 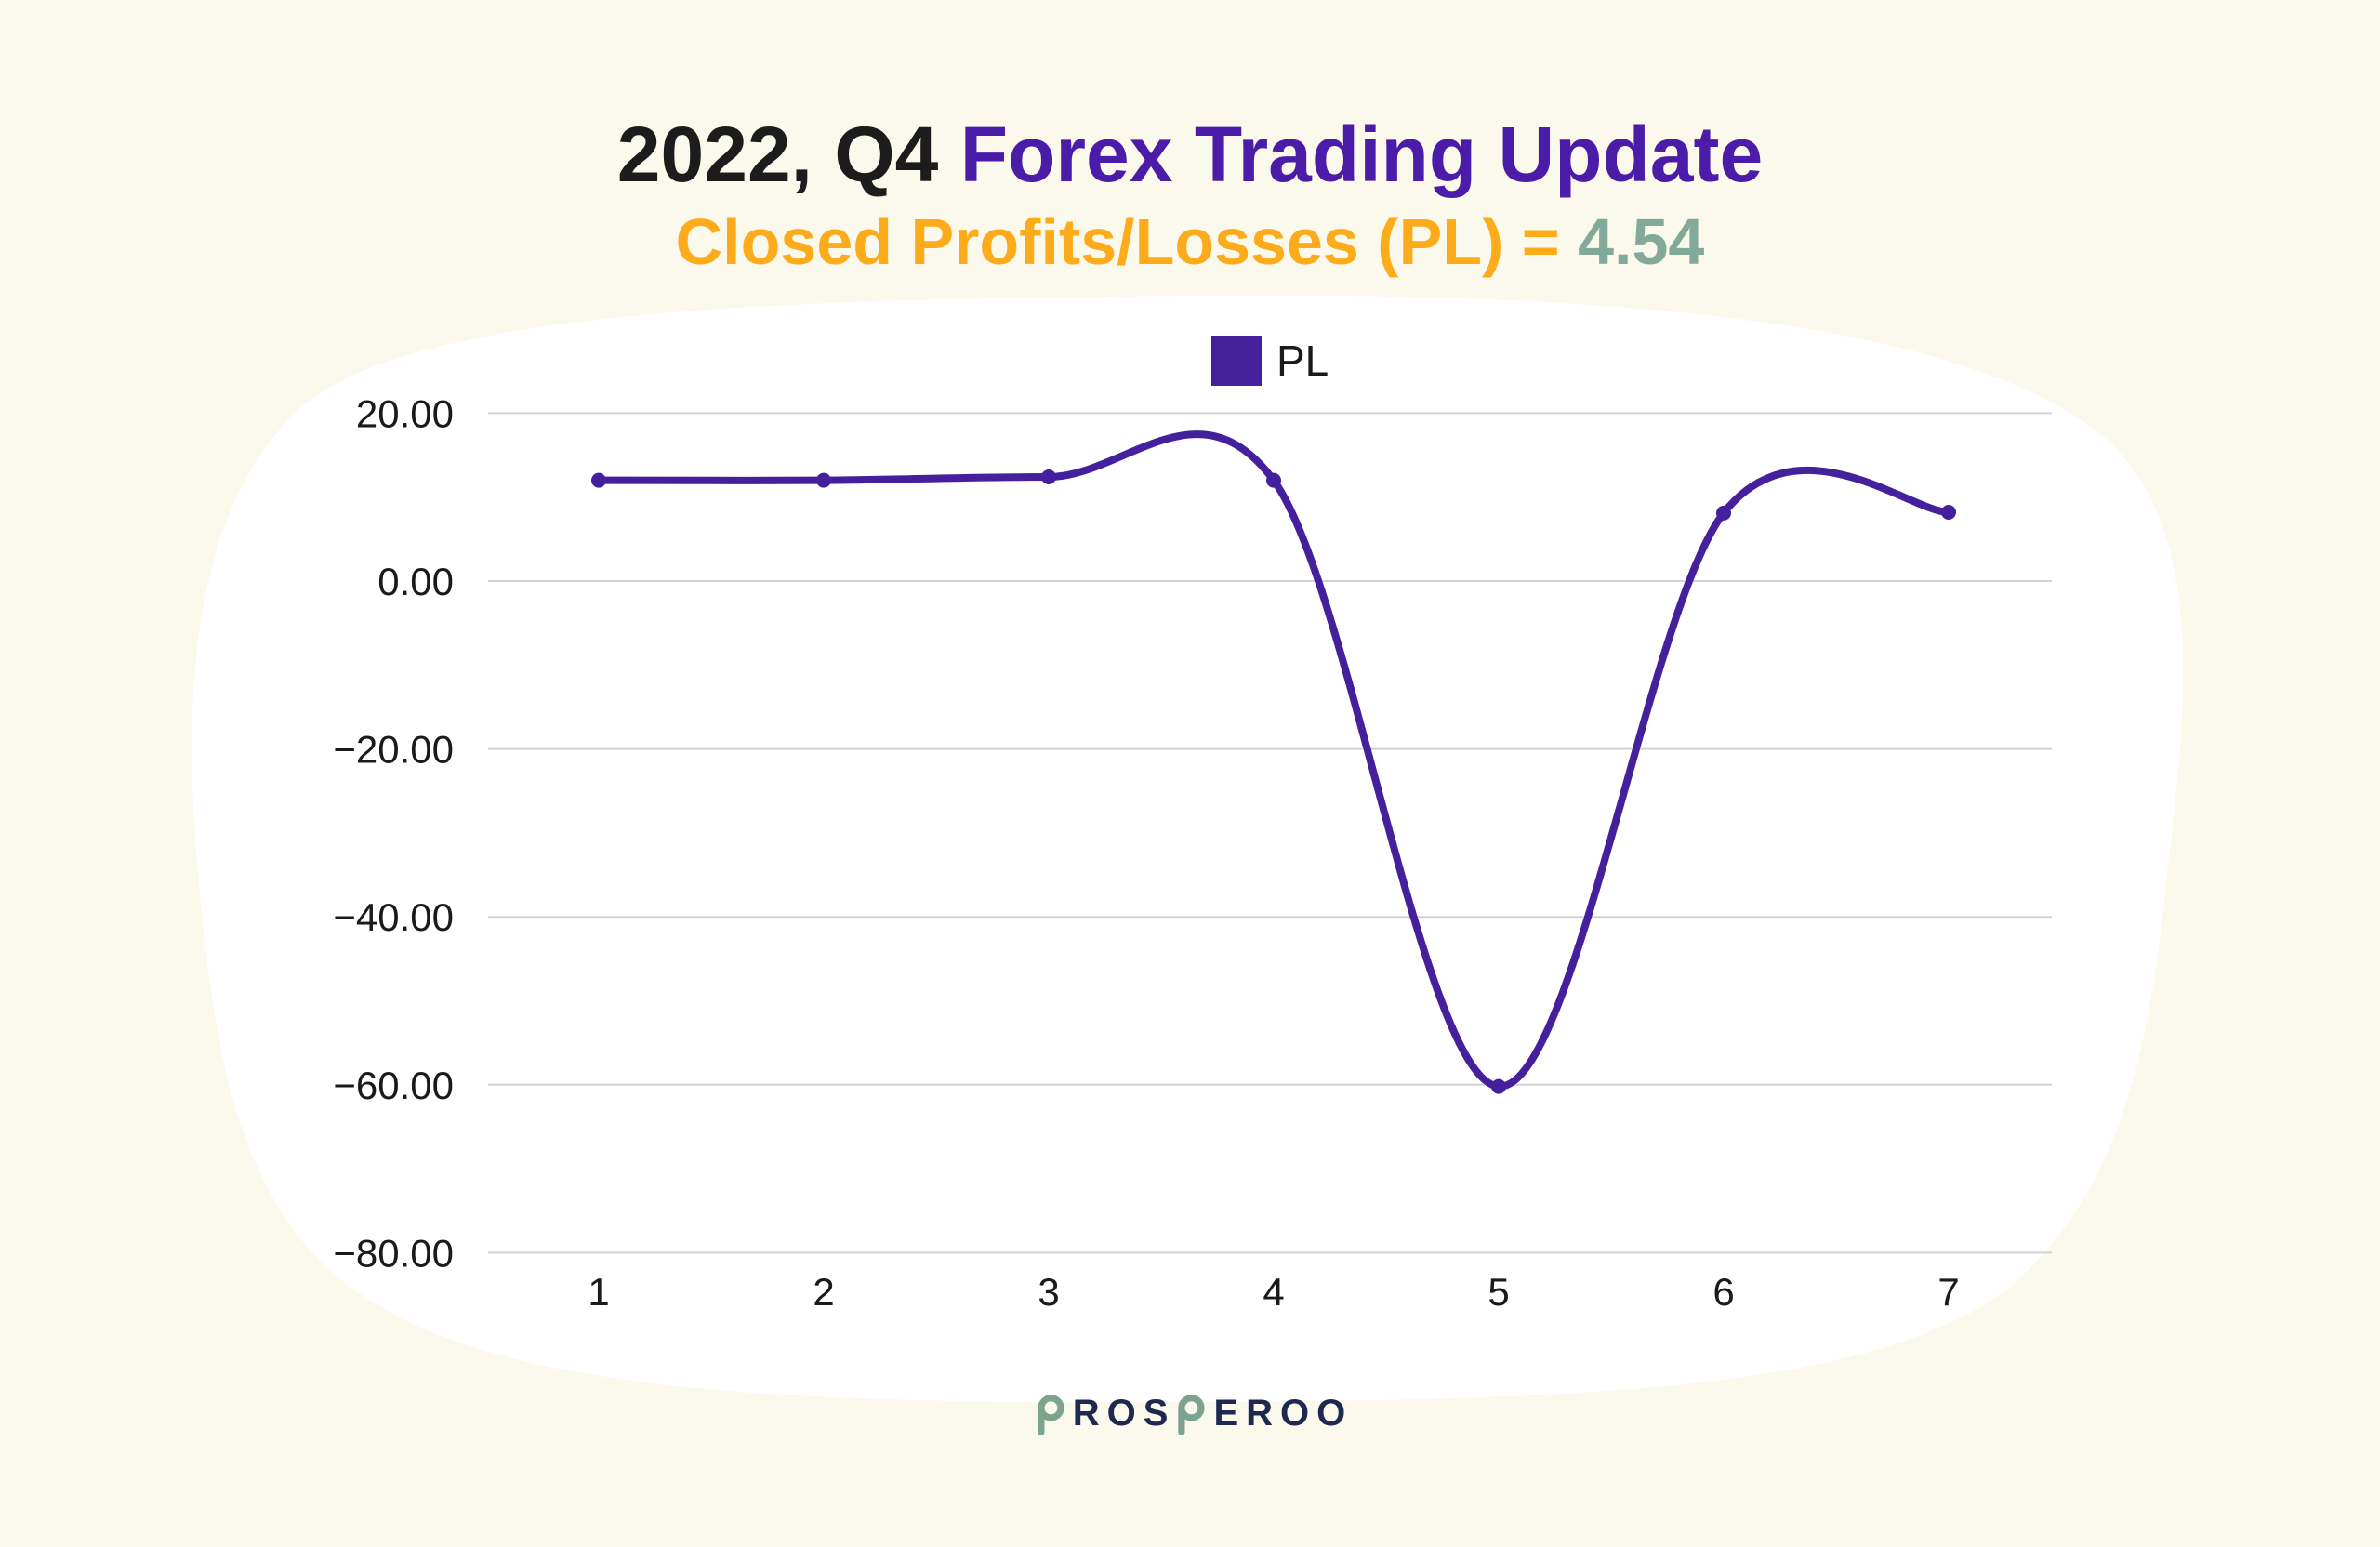 I want to click on page-title: 2022, Q4 Forex Trading Update, so click(x=1190, y=154).